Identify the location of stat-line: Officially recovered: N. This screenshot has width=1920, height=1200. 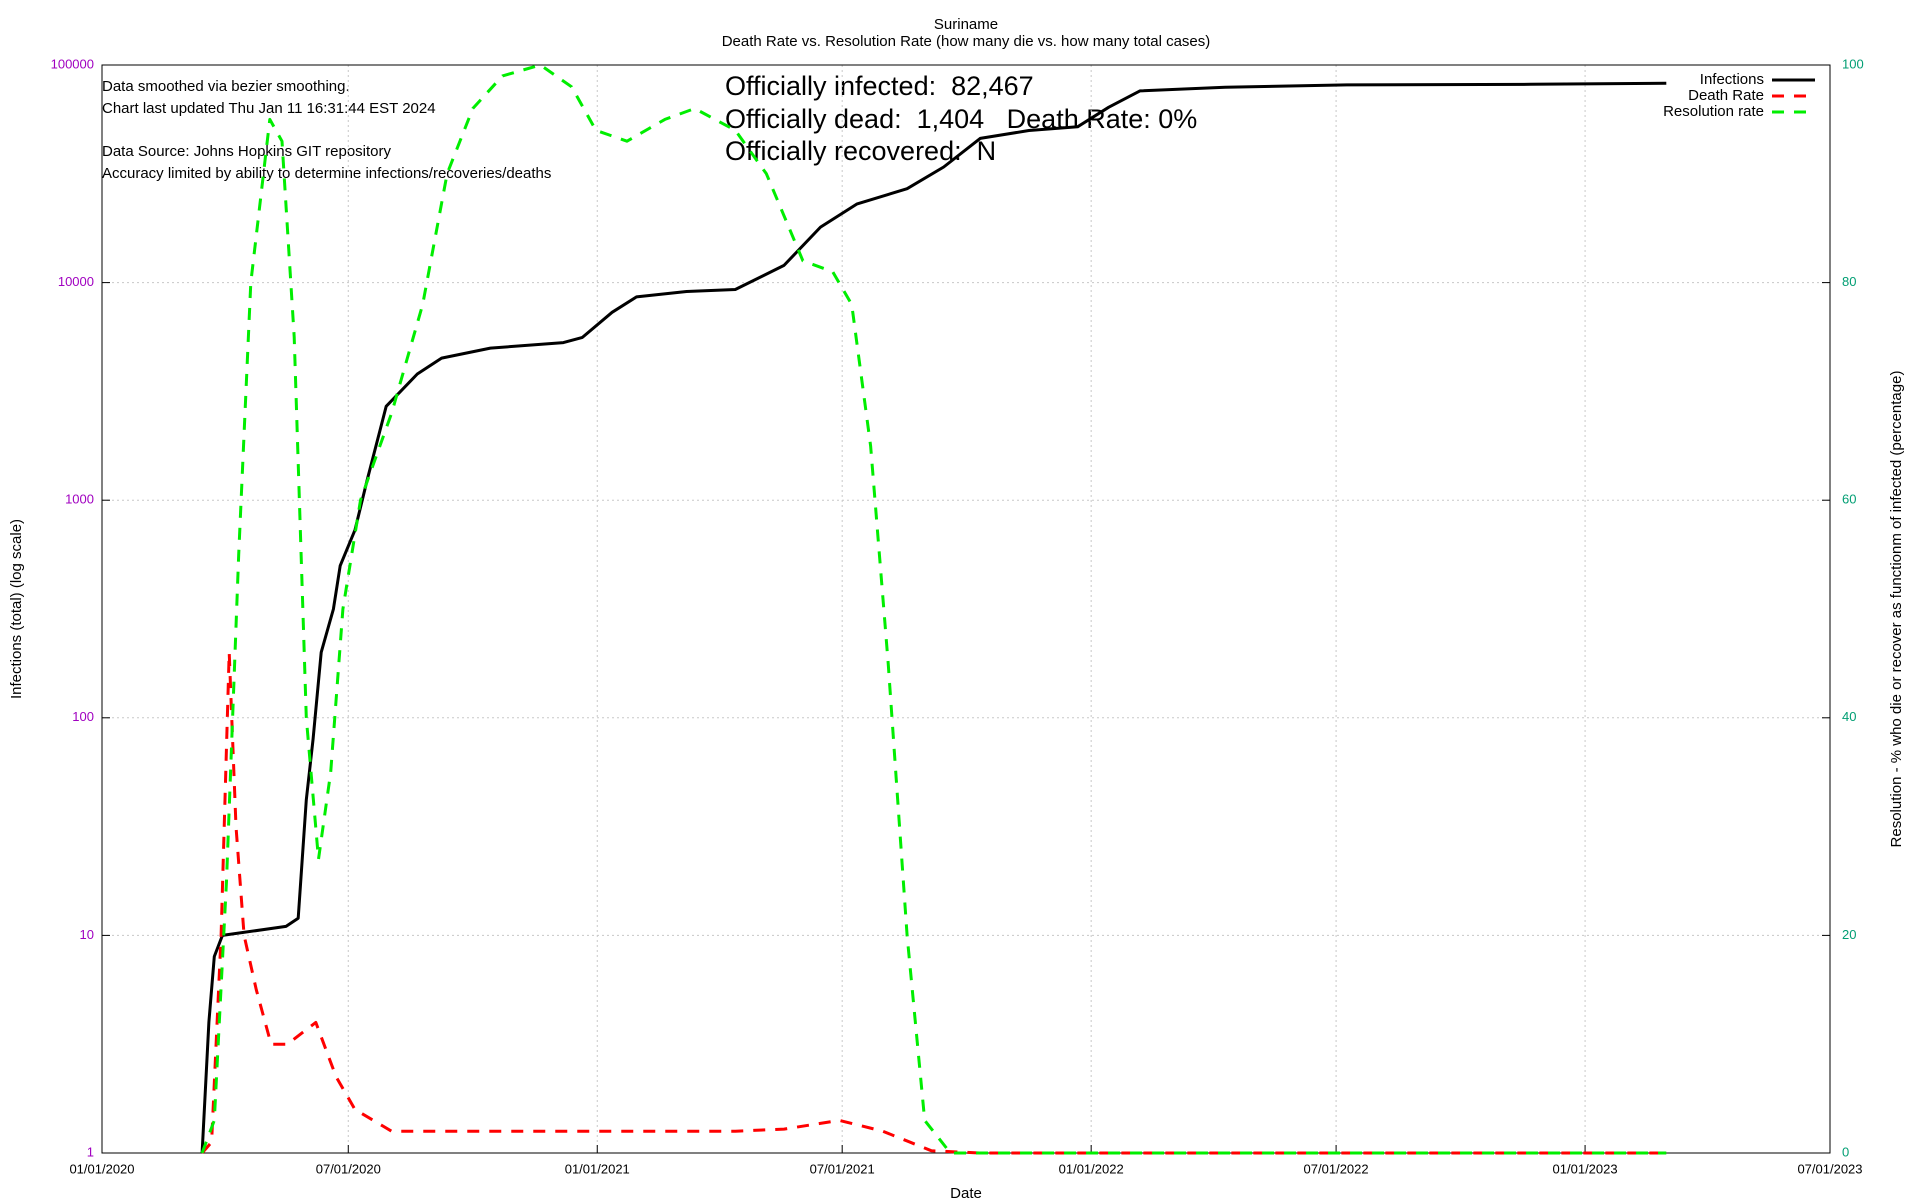
(860, 151).